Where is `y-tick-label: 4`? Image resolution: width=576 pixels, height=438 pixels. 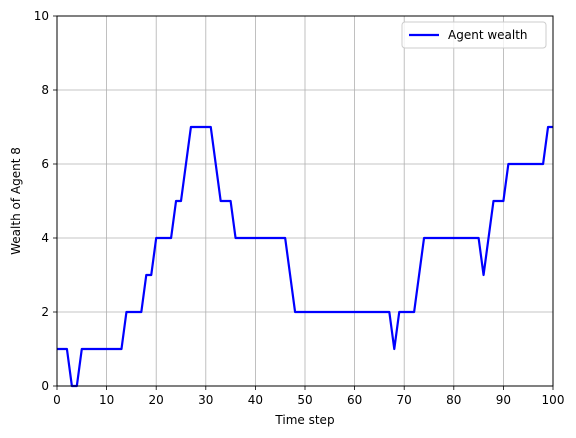
y-tick-label: 4 is located at coordinates (45, 238).